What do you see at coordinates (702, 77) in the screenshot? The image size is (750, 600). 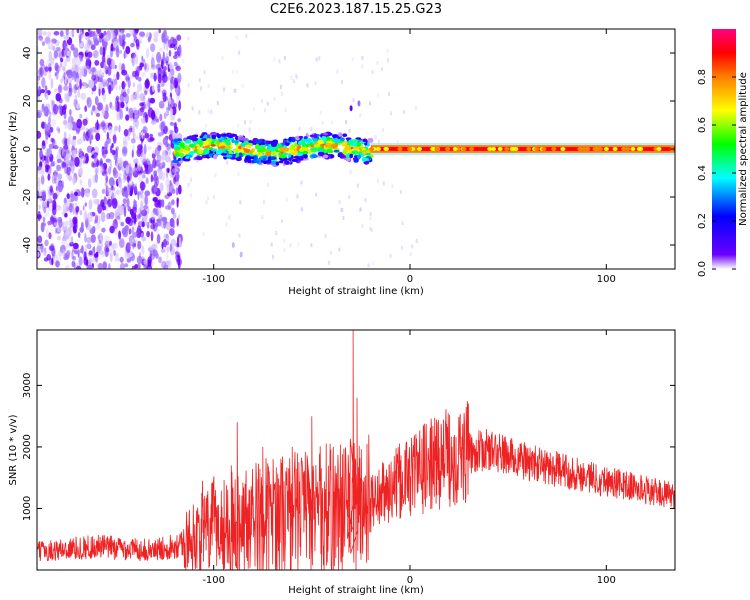 I see `colorbar-tick-label: 0.8` at bounding box center [702, 77].